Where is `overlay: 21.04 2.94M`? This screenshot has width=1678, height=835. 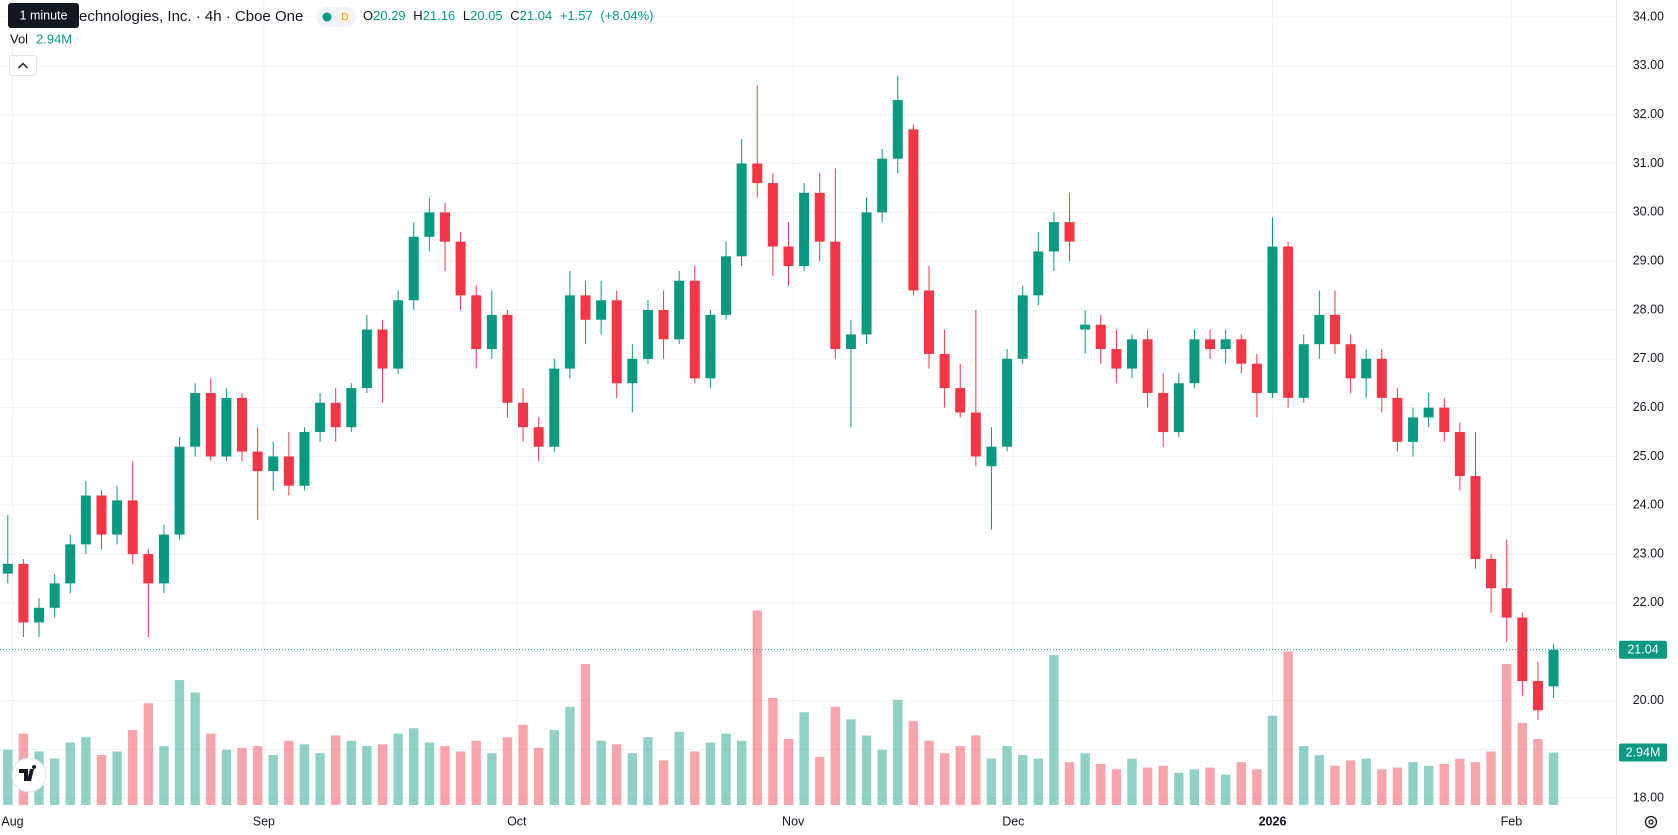
overlay: 21.04 2.94M is located at coordinates (833, 701).